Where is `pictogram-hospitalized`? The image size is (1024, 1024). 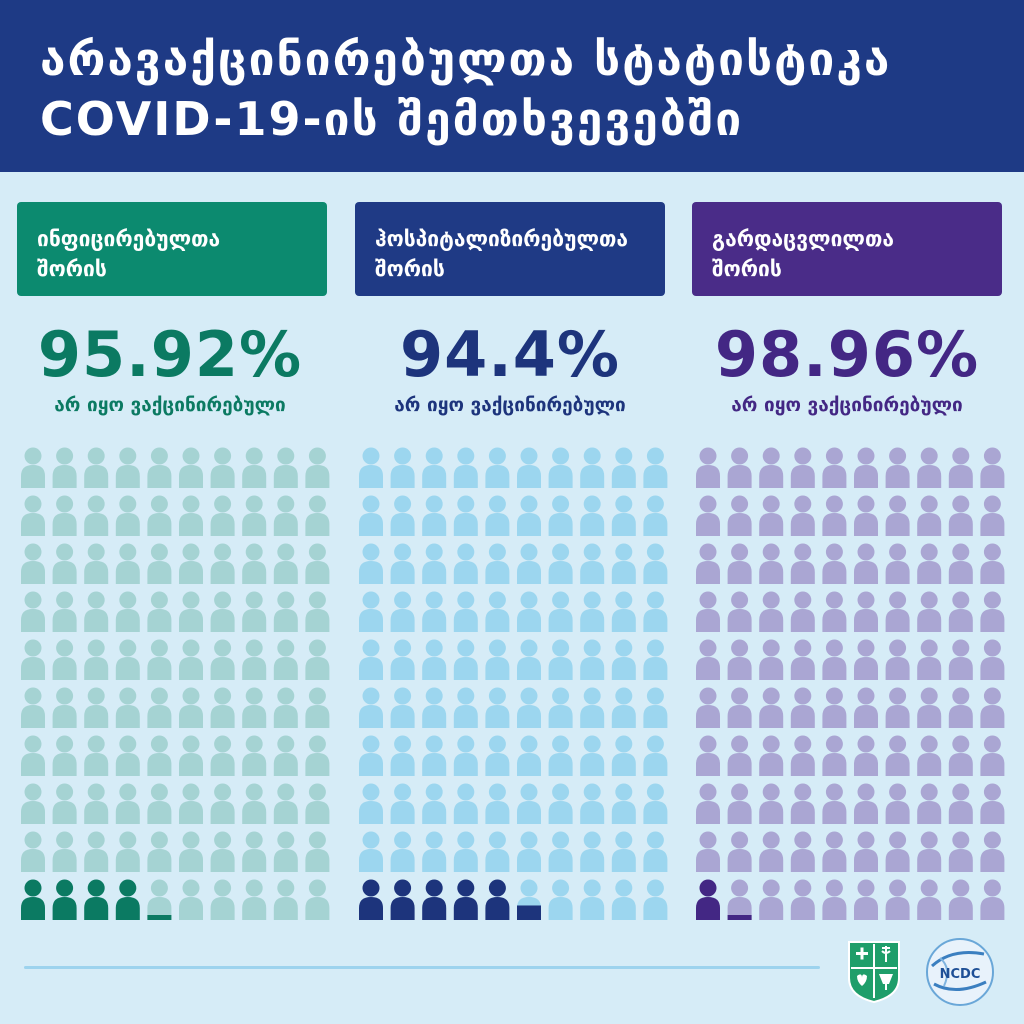 pictogram-hospitalized is located at coordinates (513, 683).